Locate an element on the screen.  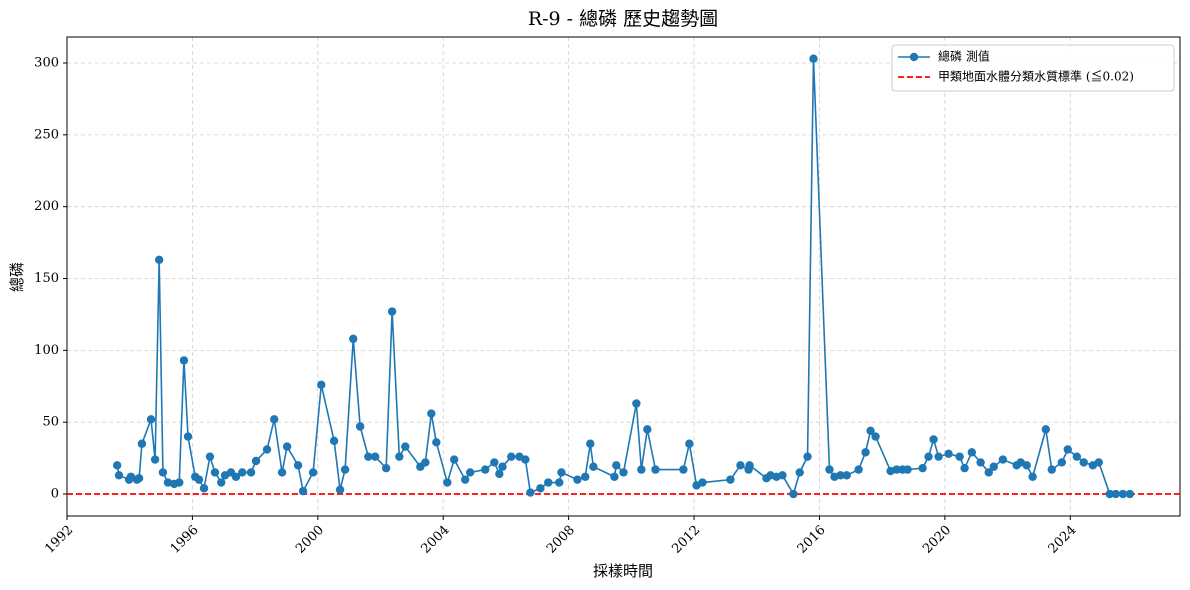
x-axis-label: 採樣時間 is located at coordinates (623, 571).